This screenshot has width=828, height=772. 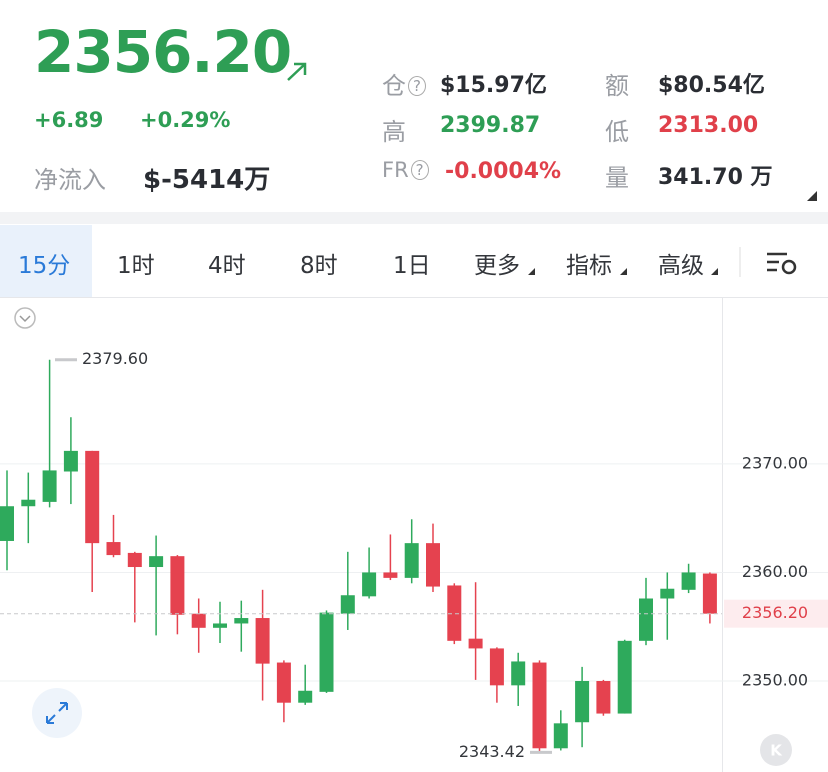 What do you see at coordinates (136, 266) in the screenshot?
I see `tab: 1时` at bounding box center [136, 266].